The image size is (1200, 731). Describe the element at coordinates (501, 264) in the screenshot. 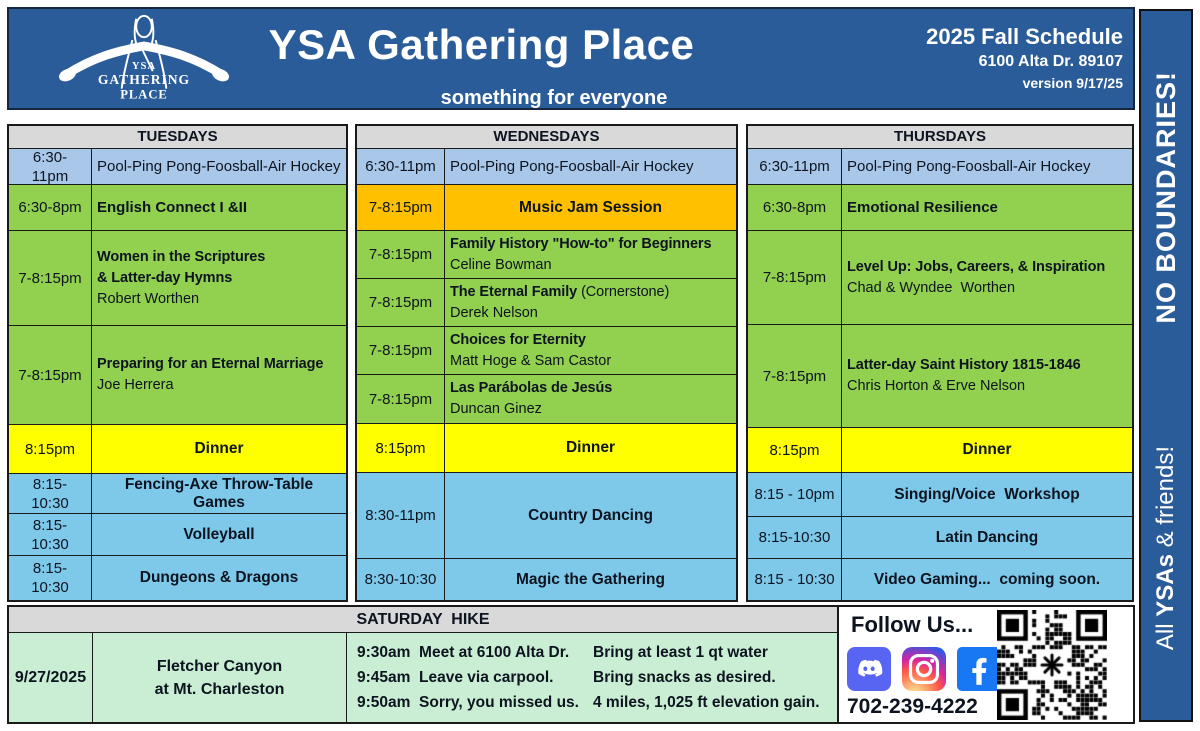

I see `event-presenter: Celine Bowman` at that location.